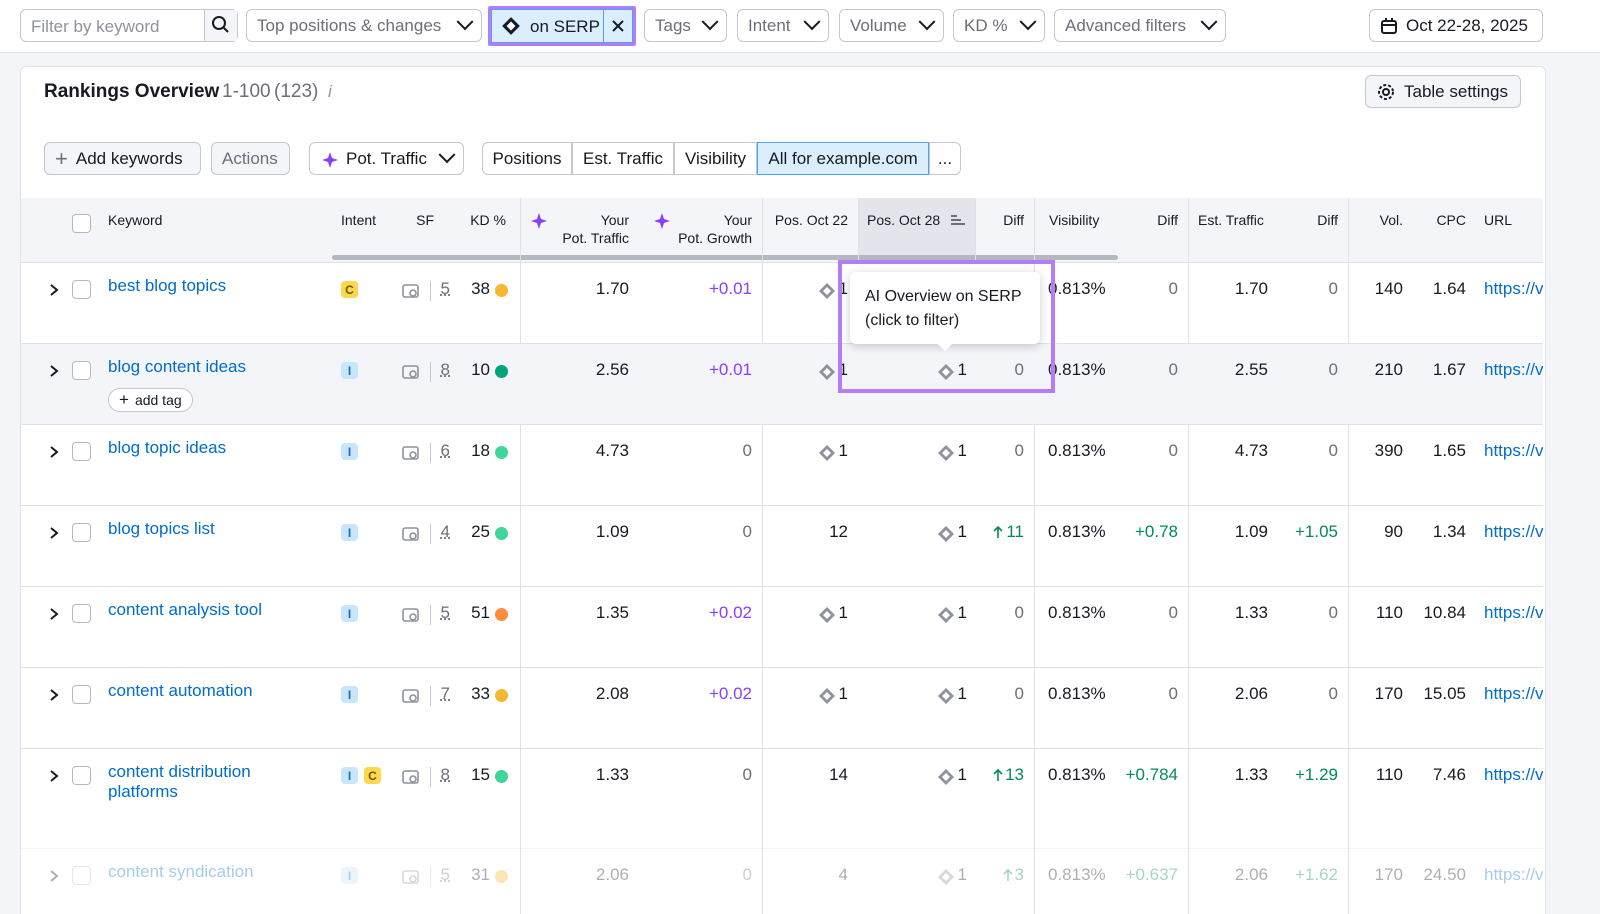  I want to click on column-header: Your, so click(615, 220).